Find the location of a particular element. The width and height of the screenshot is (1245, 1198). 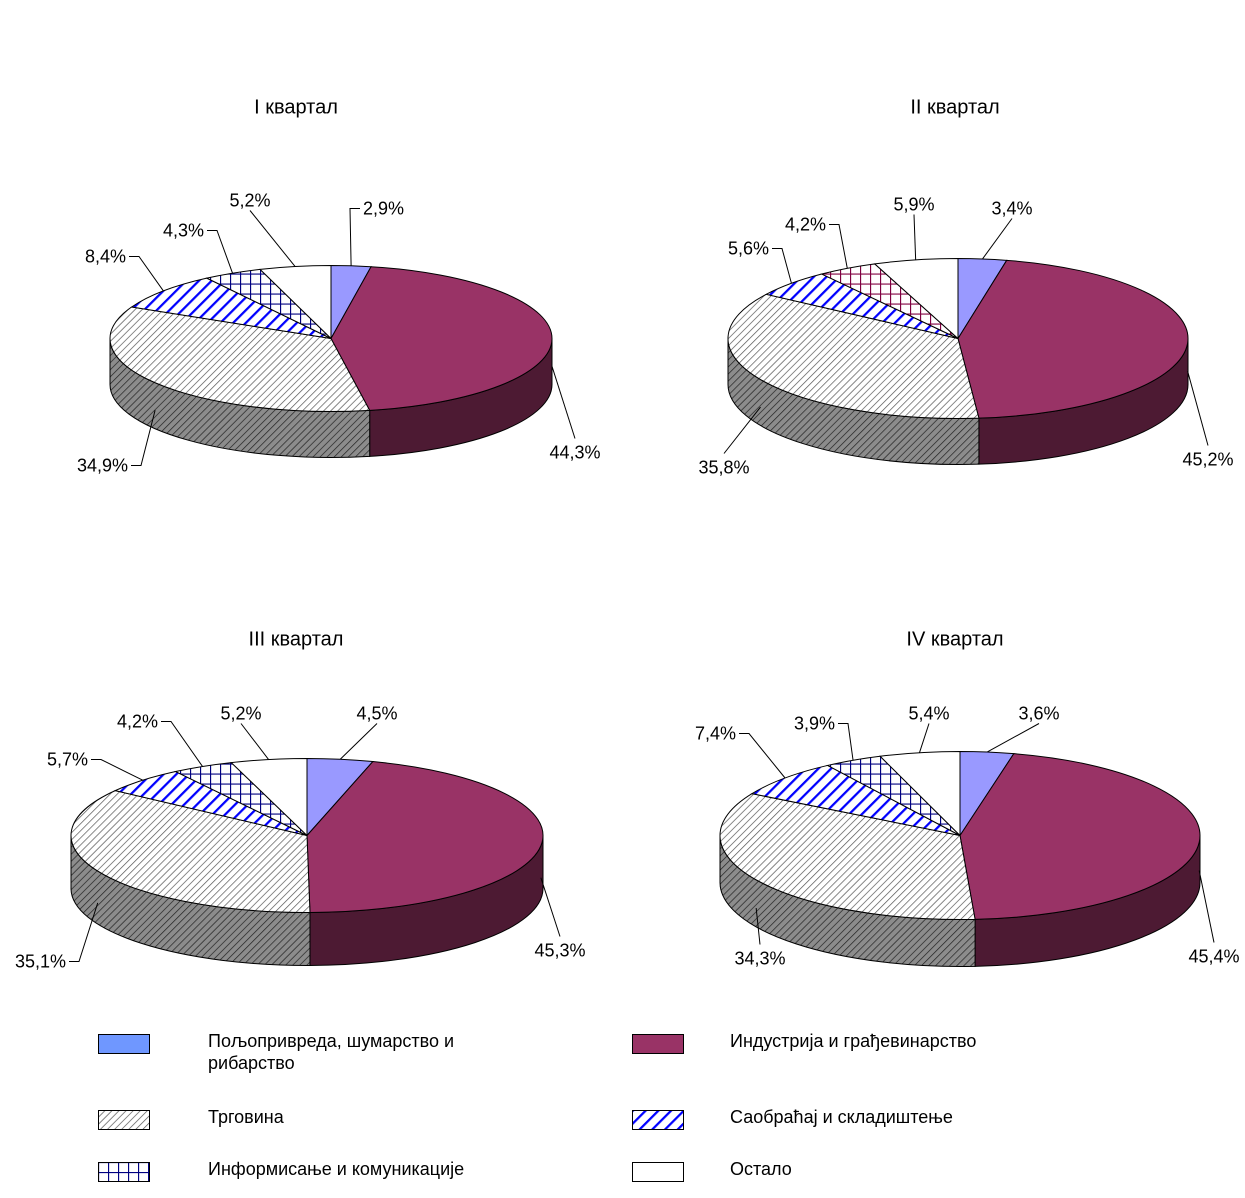

legend-swatch-transport is located at coordinates (658, 1120).